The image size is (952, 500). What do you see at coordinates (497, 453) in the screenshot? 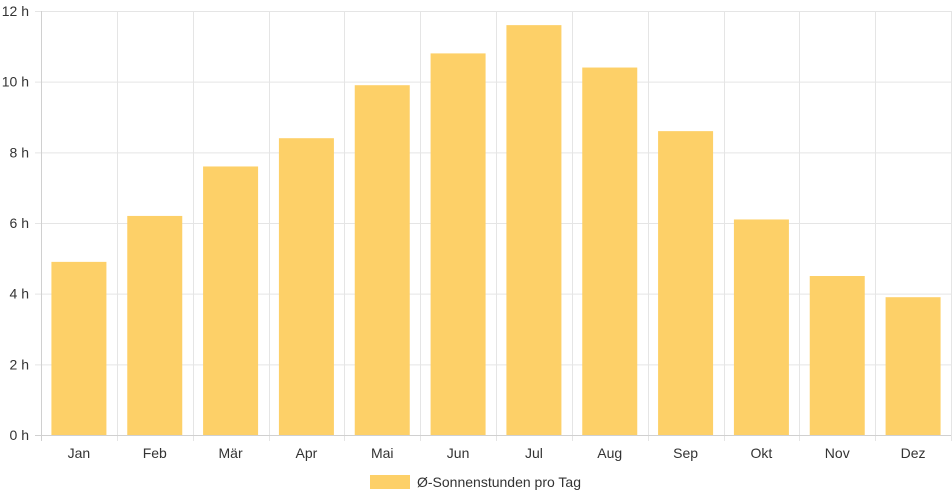
I see `x-axis-ticks: Jan Feb Mär Apr Mai Jun Jul Aug Sep Okt Nov Dez` at bounding box center [497, 453].